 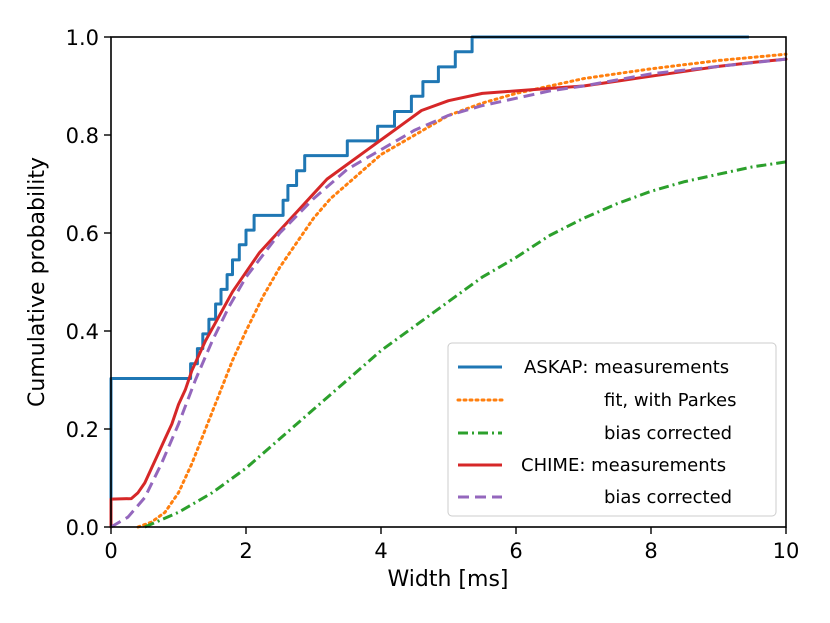 What do you see at coordinates (556, 367) in the screenshot?
I see `legend-prefix-askap: ASKAP:` at bounding box center [556, 367].